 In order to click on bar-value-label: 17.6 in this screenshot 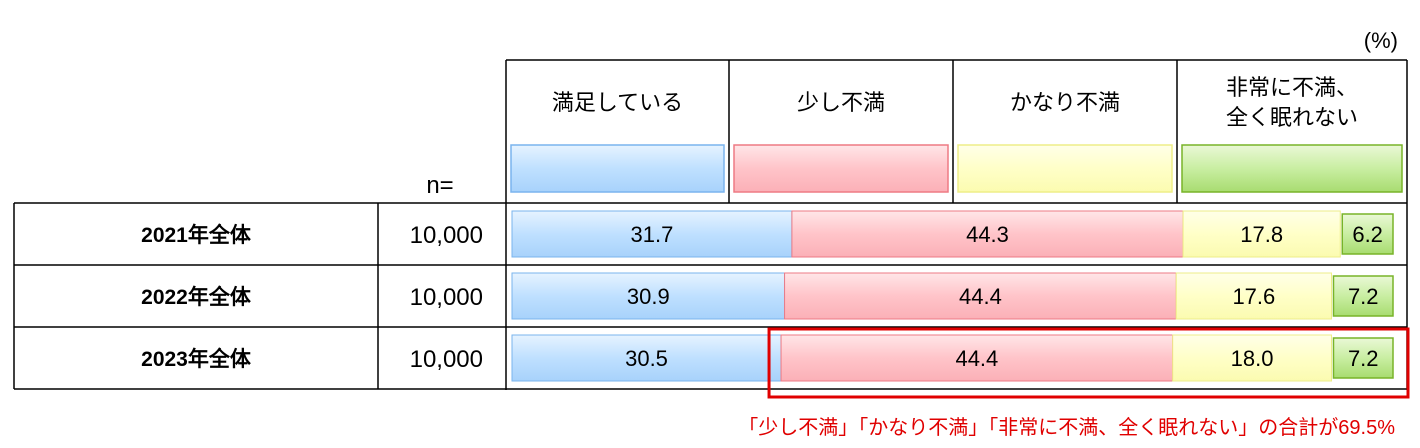, I will do `click(1253, 296)`.